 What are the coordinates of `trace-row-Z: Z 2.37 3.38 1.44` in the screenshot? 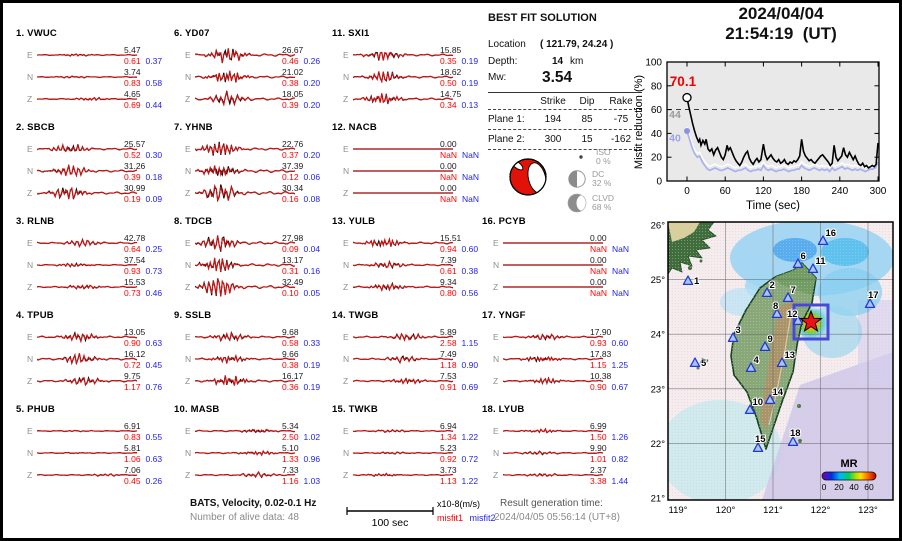 It's located at (561, 475).